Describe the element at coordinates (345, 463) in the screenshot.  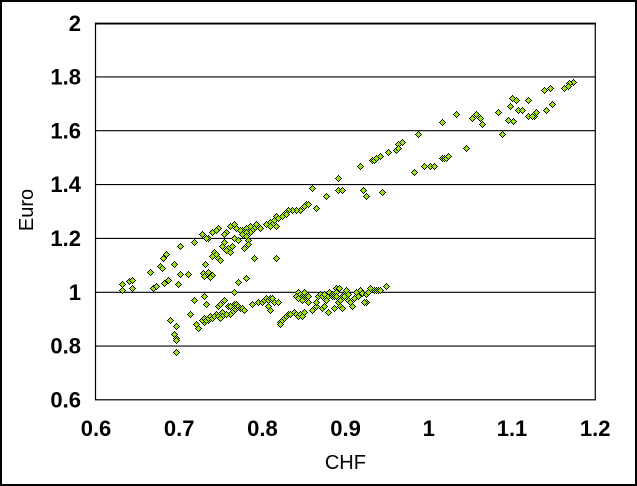
I see `svg-text: CHF` at that location.